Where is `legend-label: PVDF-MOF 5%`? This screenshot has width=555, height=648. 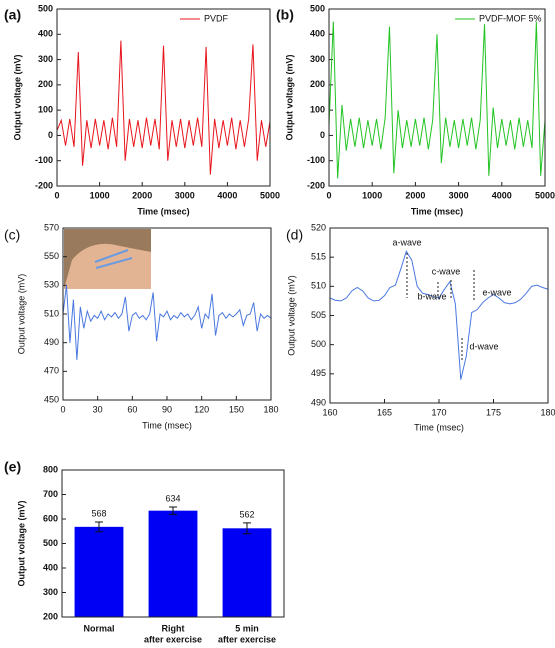
legend-label: PVDF-MOF 5% is located at coordinates (510, 18).